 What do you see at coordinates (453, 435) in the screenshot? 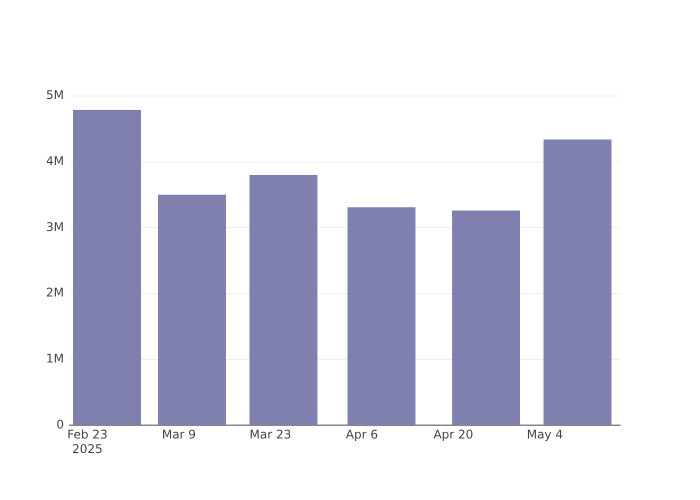
I see `x-tick-label: Apr 20` at bounding box center [453, 435].